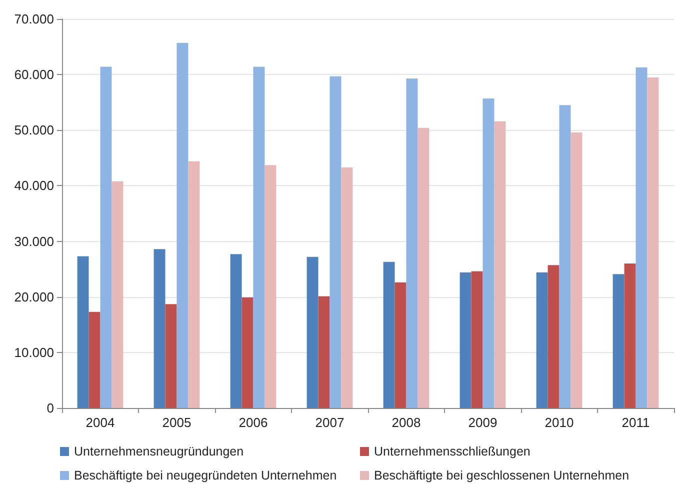  I want to click on x-tick-label: 2006, so click(253, 422).